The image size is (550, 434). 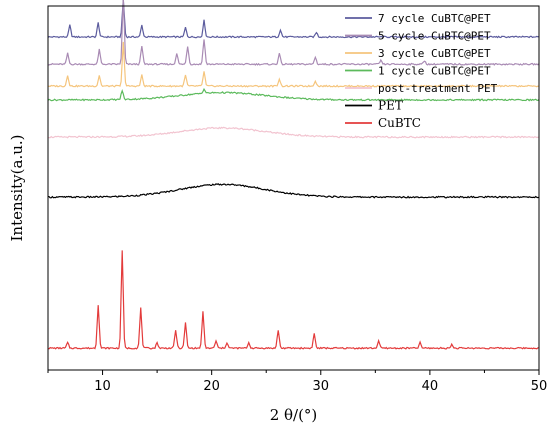 What do you see at coordinates (17, 188) in the screenshot?
I see `y-axis-title: Intensity(a.u.)` at bounding box center [17, 188].